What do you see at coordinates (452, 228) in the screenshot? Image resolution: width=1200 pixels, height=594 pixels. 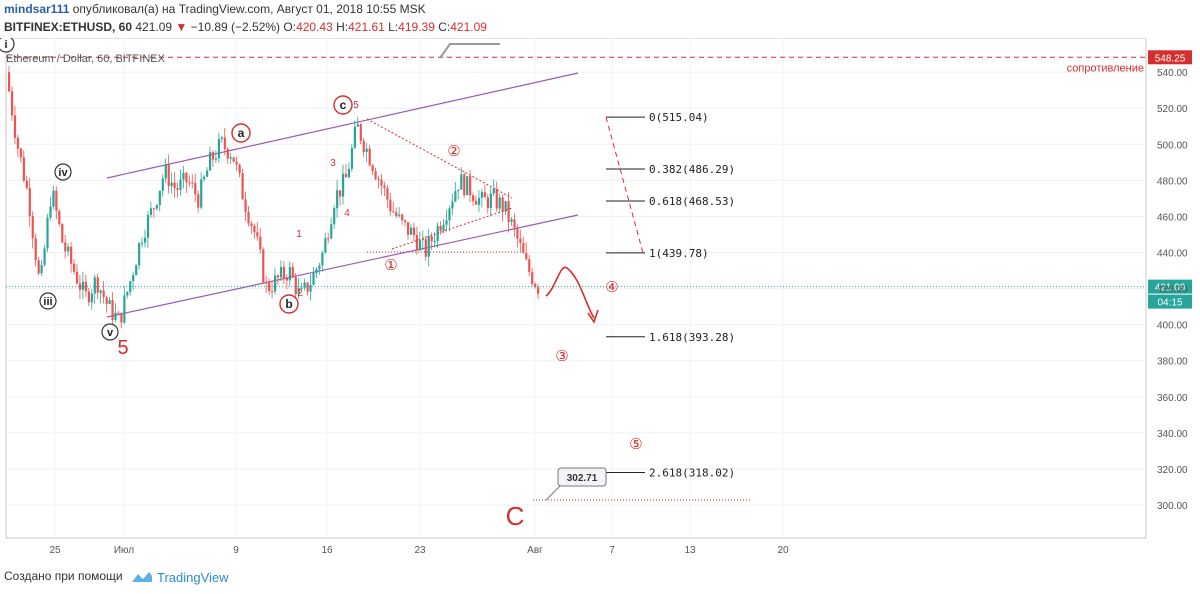 I see `triangle-lower-line` at bounding box center [452, 228].